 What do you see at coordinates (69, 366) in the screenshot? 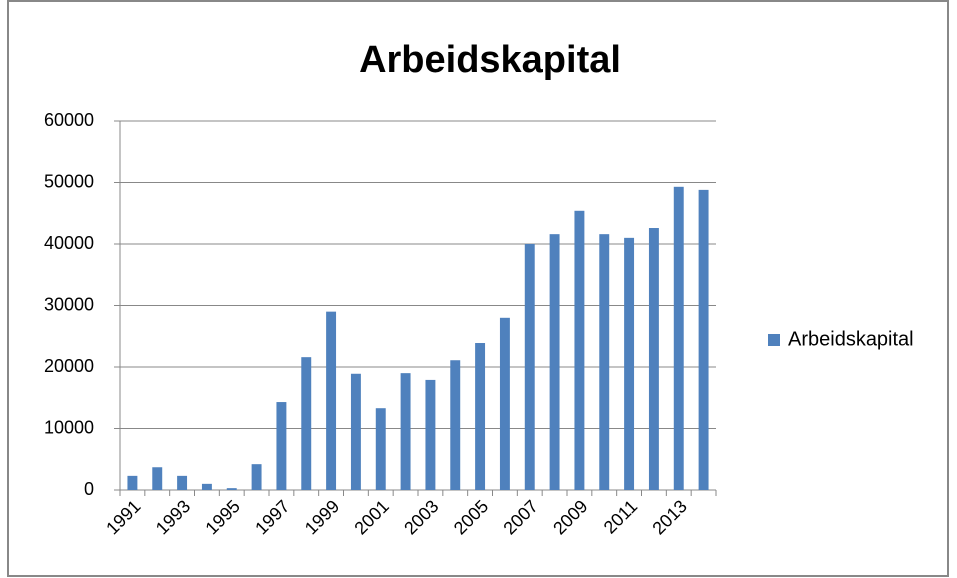
I see `y-tick-label: 20000` at bounding box center [69, 366].